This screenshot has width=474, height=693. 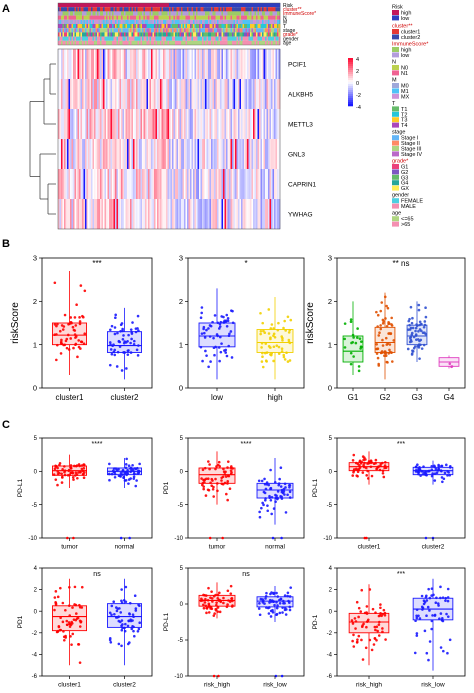 What do you see at coordinates (246, 574) in the screenshot?
I see `significance-label: ns` at bounding box center [246, 574].